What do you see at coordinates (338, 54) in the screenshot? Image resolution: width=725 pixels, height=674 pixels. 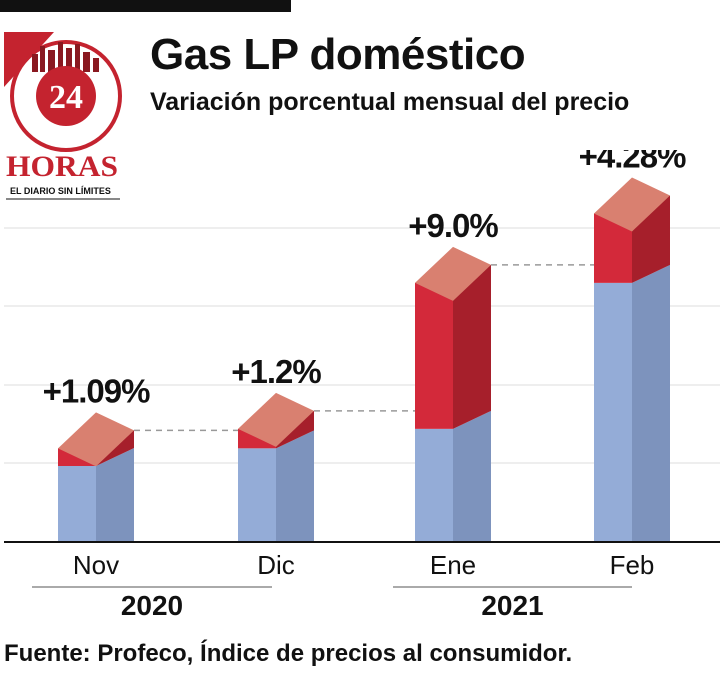 I see `chart-title: Gas LP doméstico` at bounding box center [338, 54].